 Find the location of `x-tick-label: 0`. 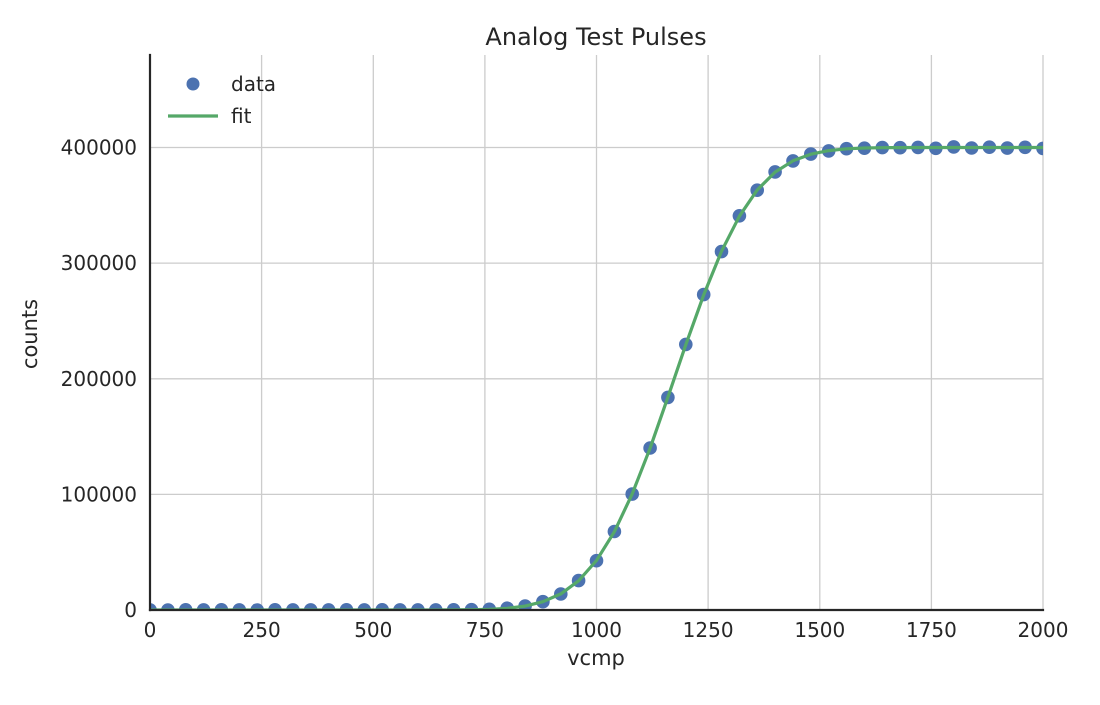

x-tick-label: 0 is located at coordinates (150, 630).